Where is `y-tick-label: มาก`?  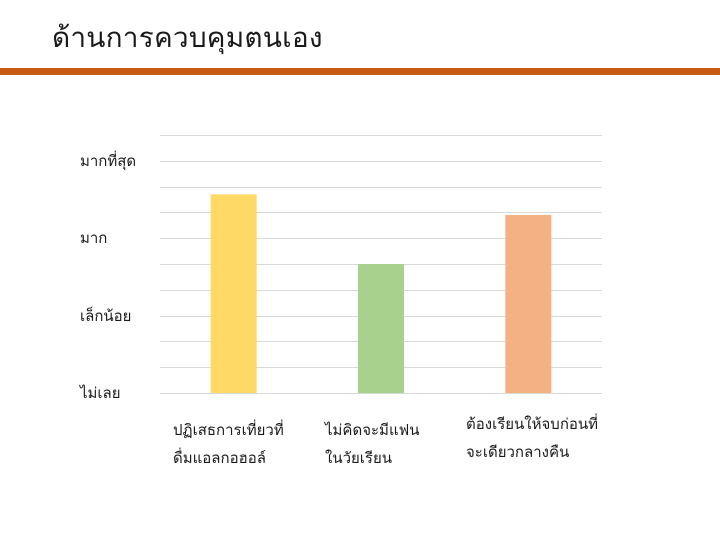 y-tick-label: มาก is located at coordinates (94, 238).